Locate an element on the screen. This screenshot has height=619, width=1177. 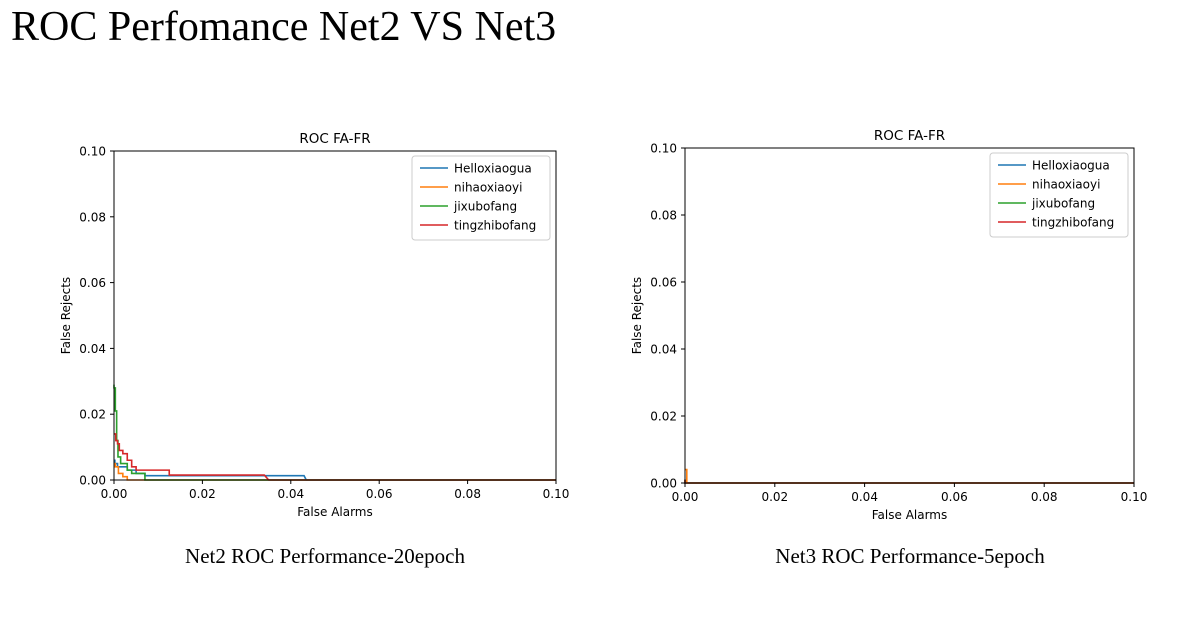
net3-x-tick-label: 0.02 is located at coordinates (774, 497).